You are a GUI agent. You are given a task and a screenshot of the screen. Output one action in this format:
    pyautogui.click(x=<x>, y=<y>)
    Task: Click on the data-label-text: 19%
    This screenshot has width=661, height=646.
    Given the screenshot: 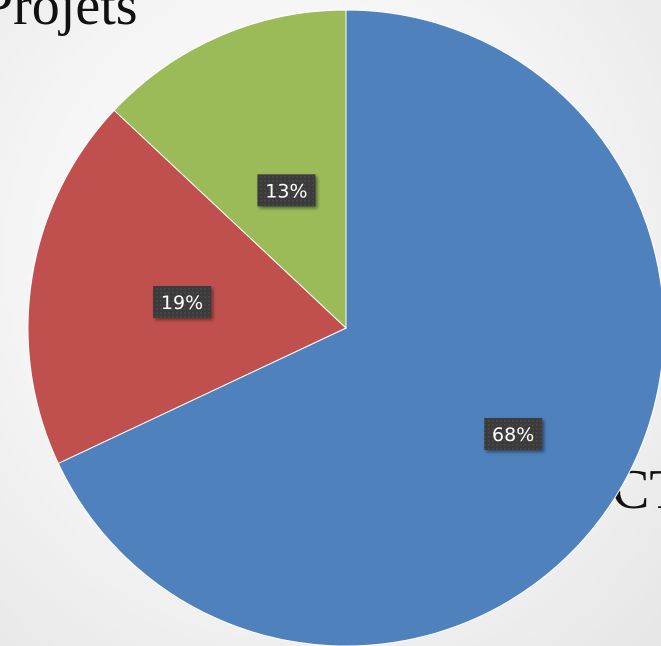 What is the action you would take?
    pyautogui.click(x=182, y=303)
    